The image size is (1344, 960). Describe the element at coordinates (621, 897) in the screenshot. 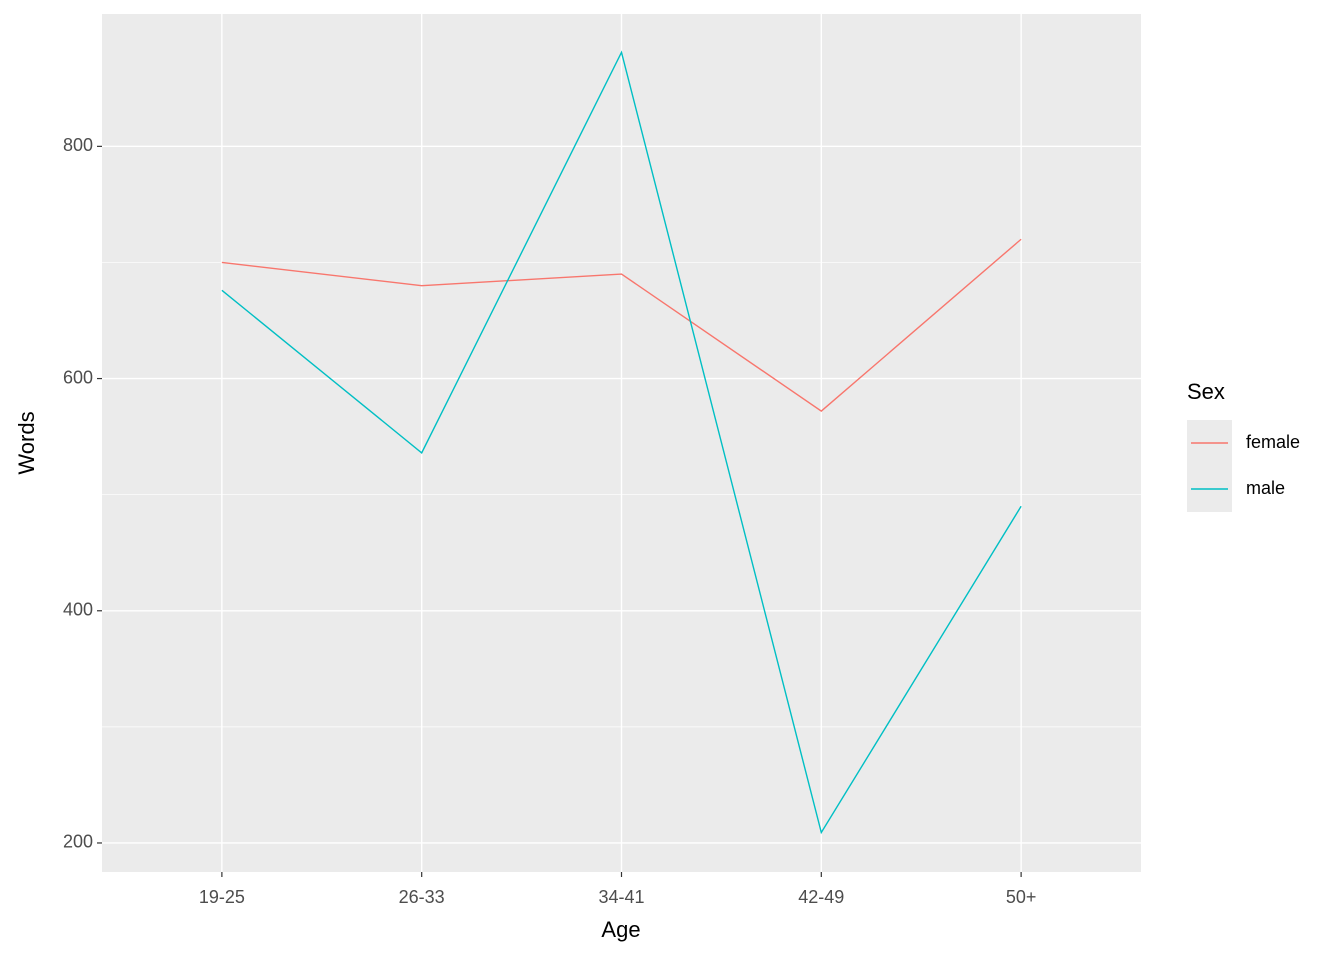

I see `x-tick-label: 34-41` at that location.